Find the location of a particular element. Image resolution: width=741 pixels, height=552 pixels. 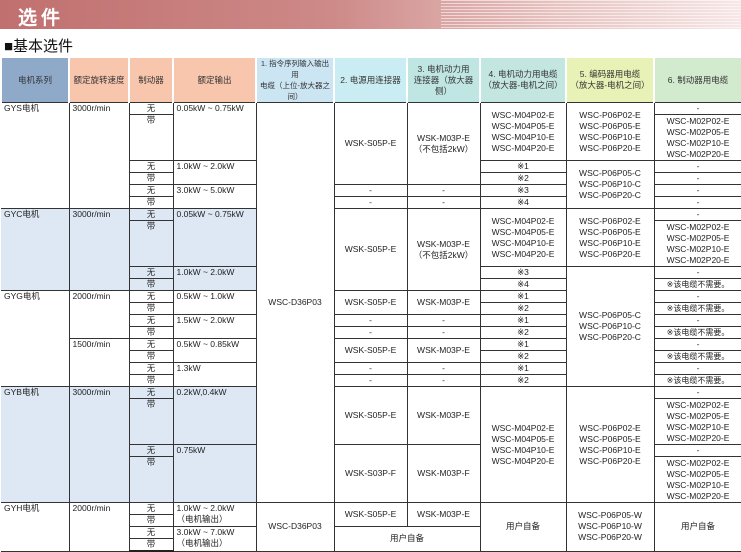

table-cell: 1.0kW ~ 2.0kW （电机输出） is located at coordinates (214, 514).